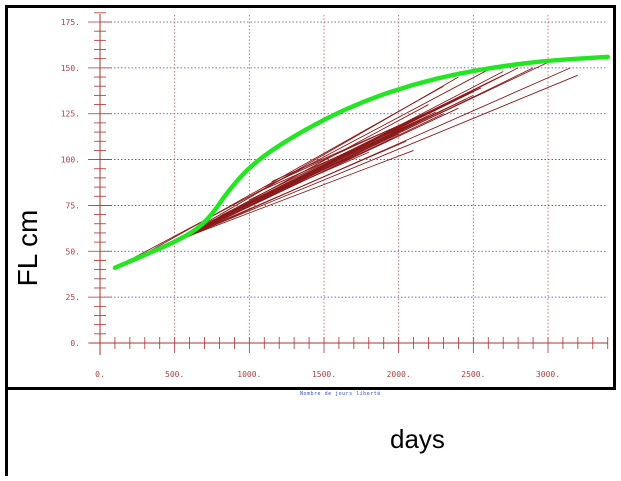 The height and width of the screenshot is (481, 621). I want to click on x-tick-label: 1000., so click(249, 374).